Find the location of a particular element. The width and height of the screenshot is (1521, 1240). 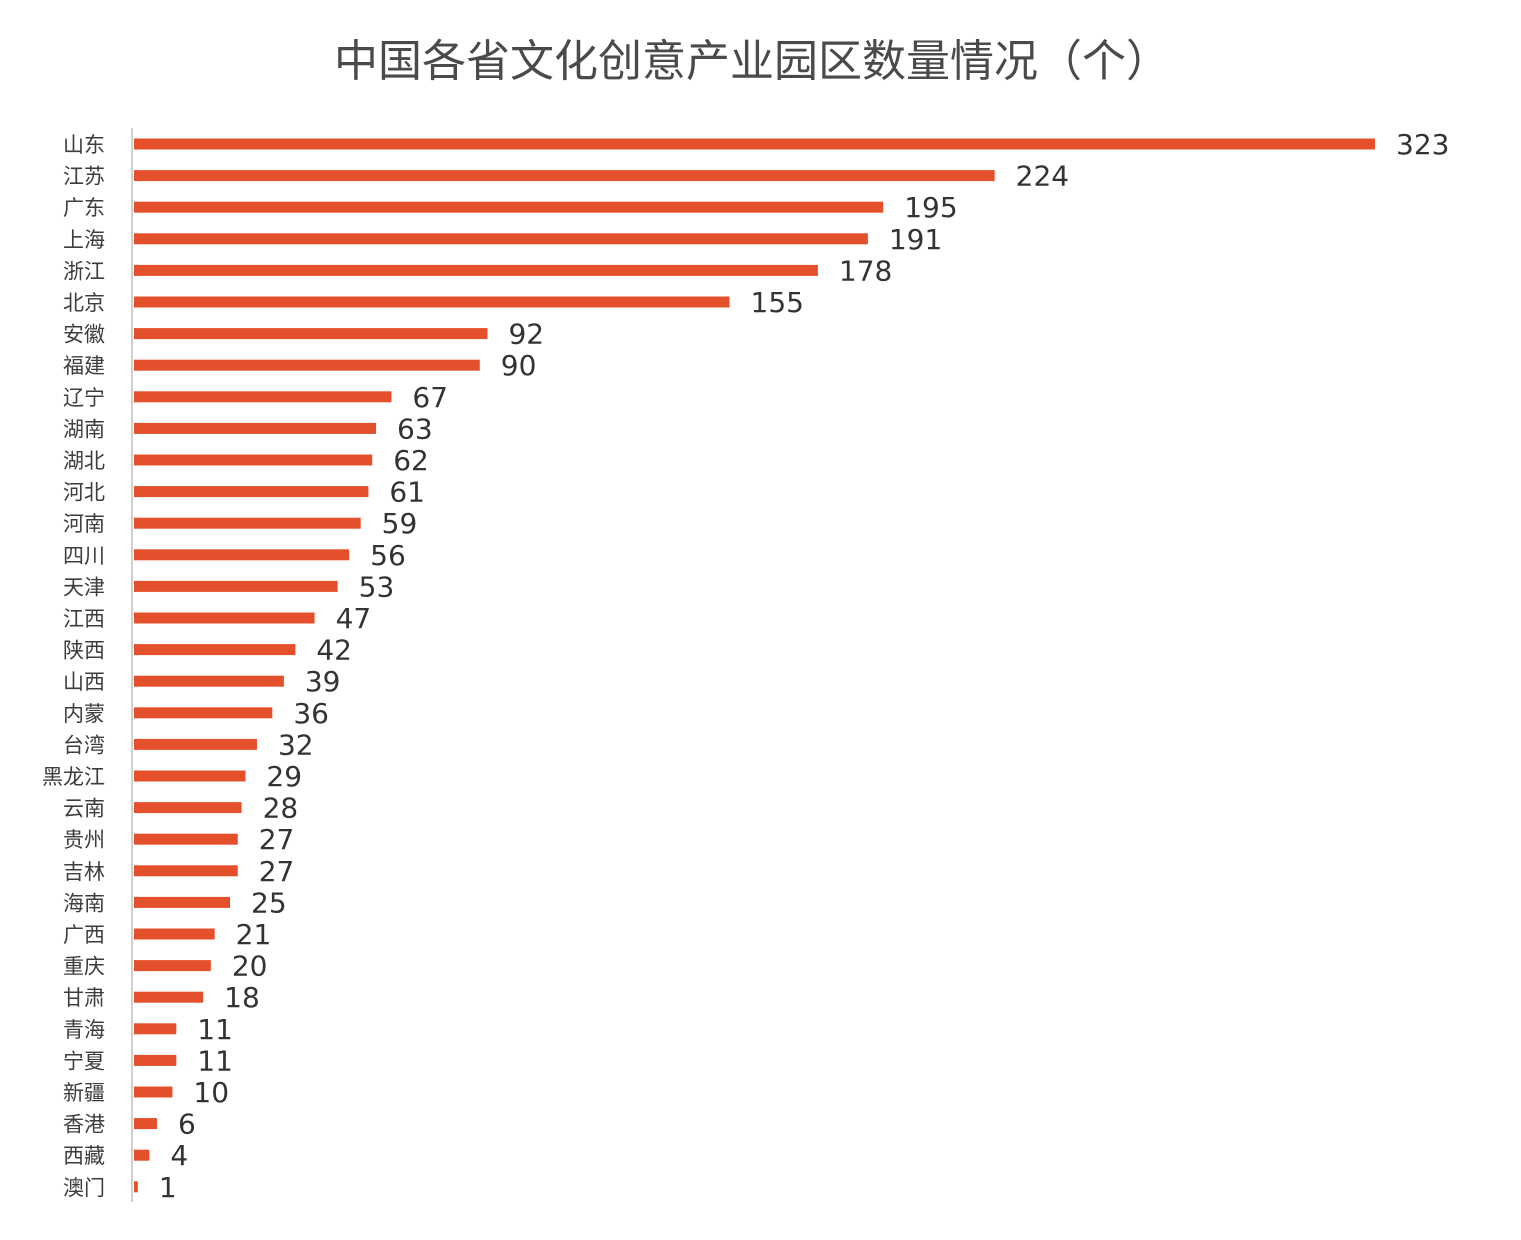

category-label: 山东 is located at coordinates (84, 145).